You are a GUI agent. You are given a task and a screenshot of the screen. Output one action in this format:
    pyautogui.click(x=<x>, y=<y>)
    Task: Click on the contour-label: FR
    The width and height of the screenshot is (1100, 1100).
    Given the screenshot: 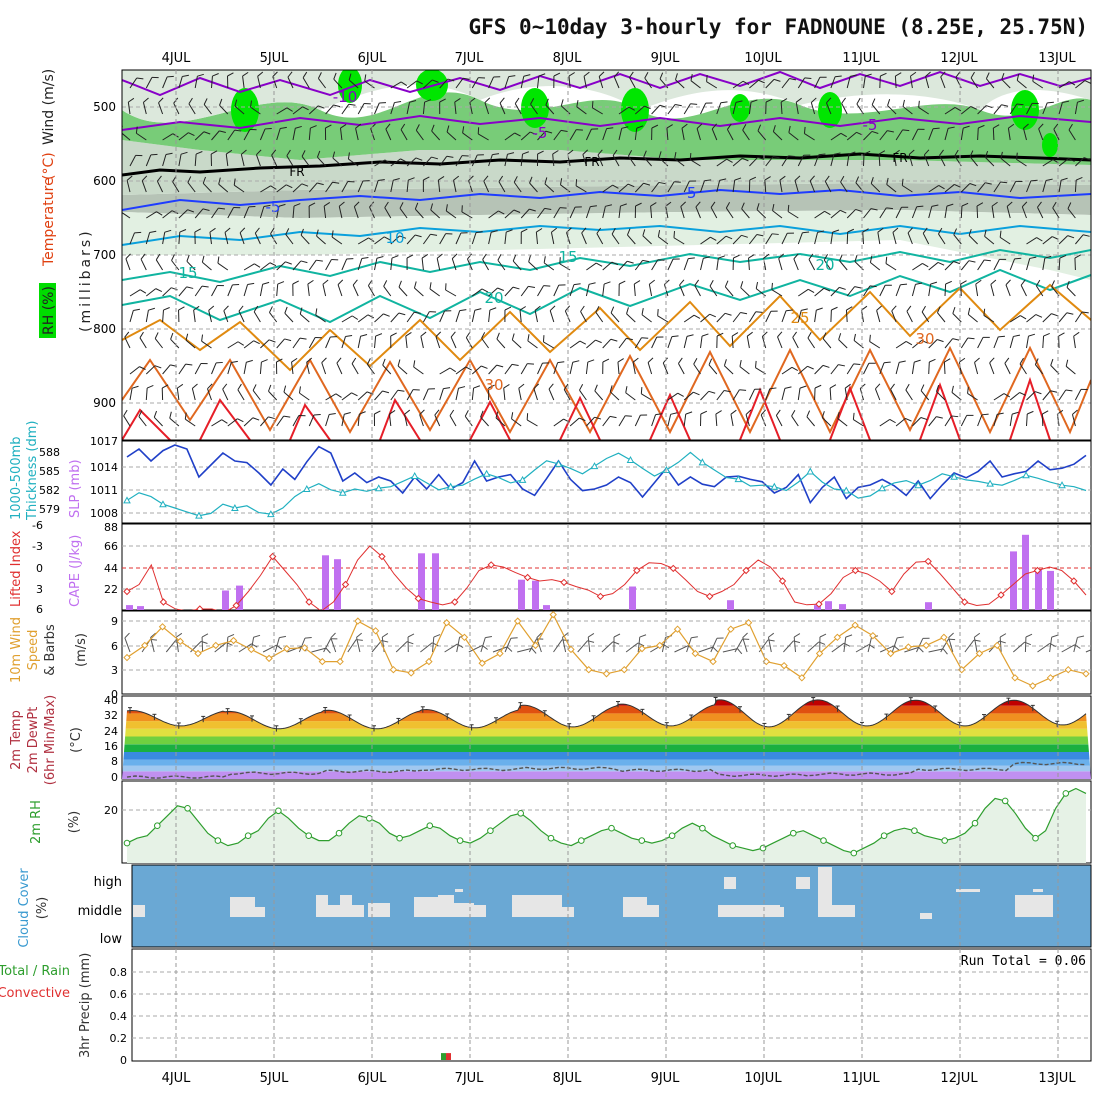 What is the action you would take?
    pyautogui.click(x=591, y=162)
    